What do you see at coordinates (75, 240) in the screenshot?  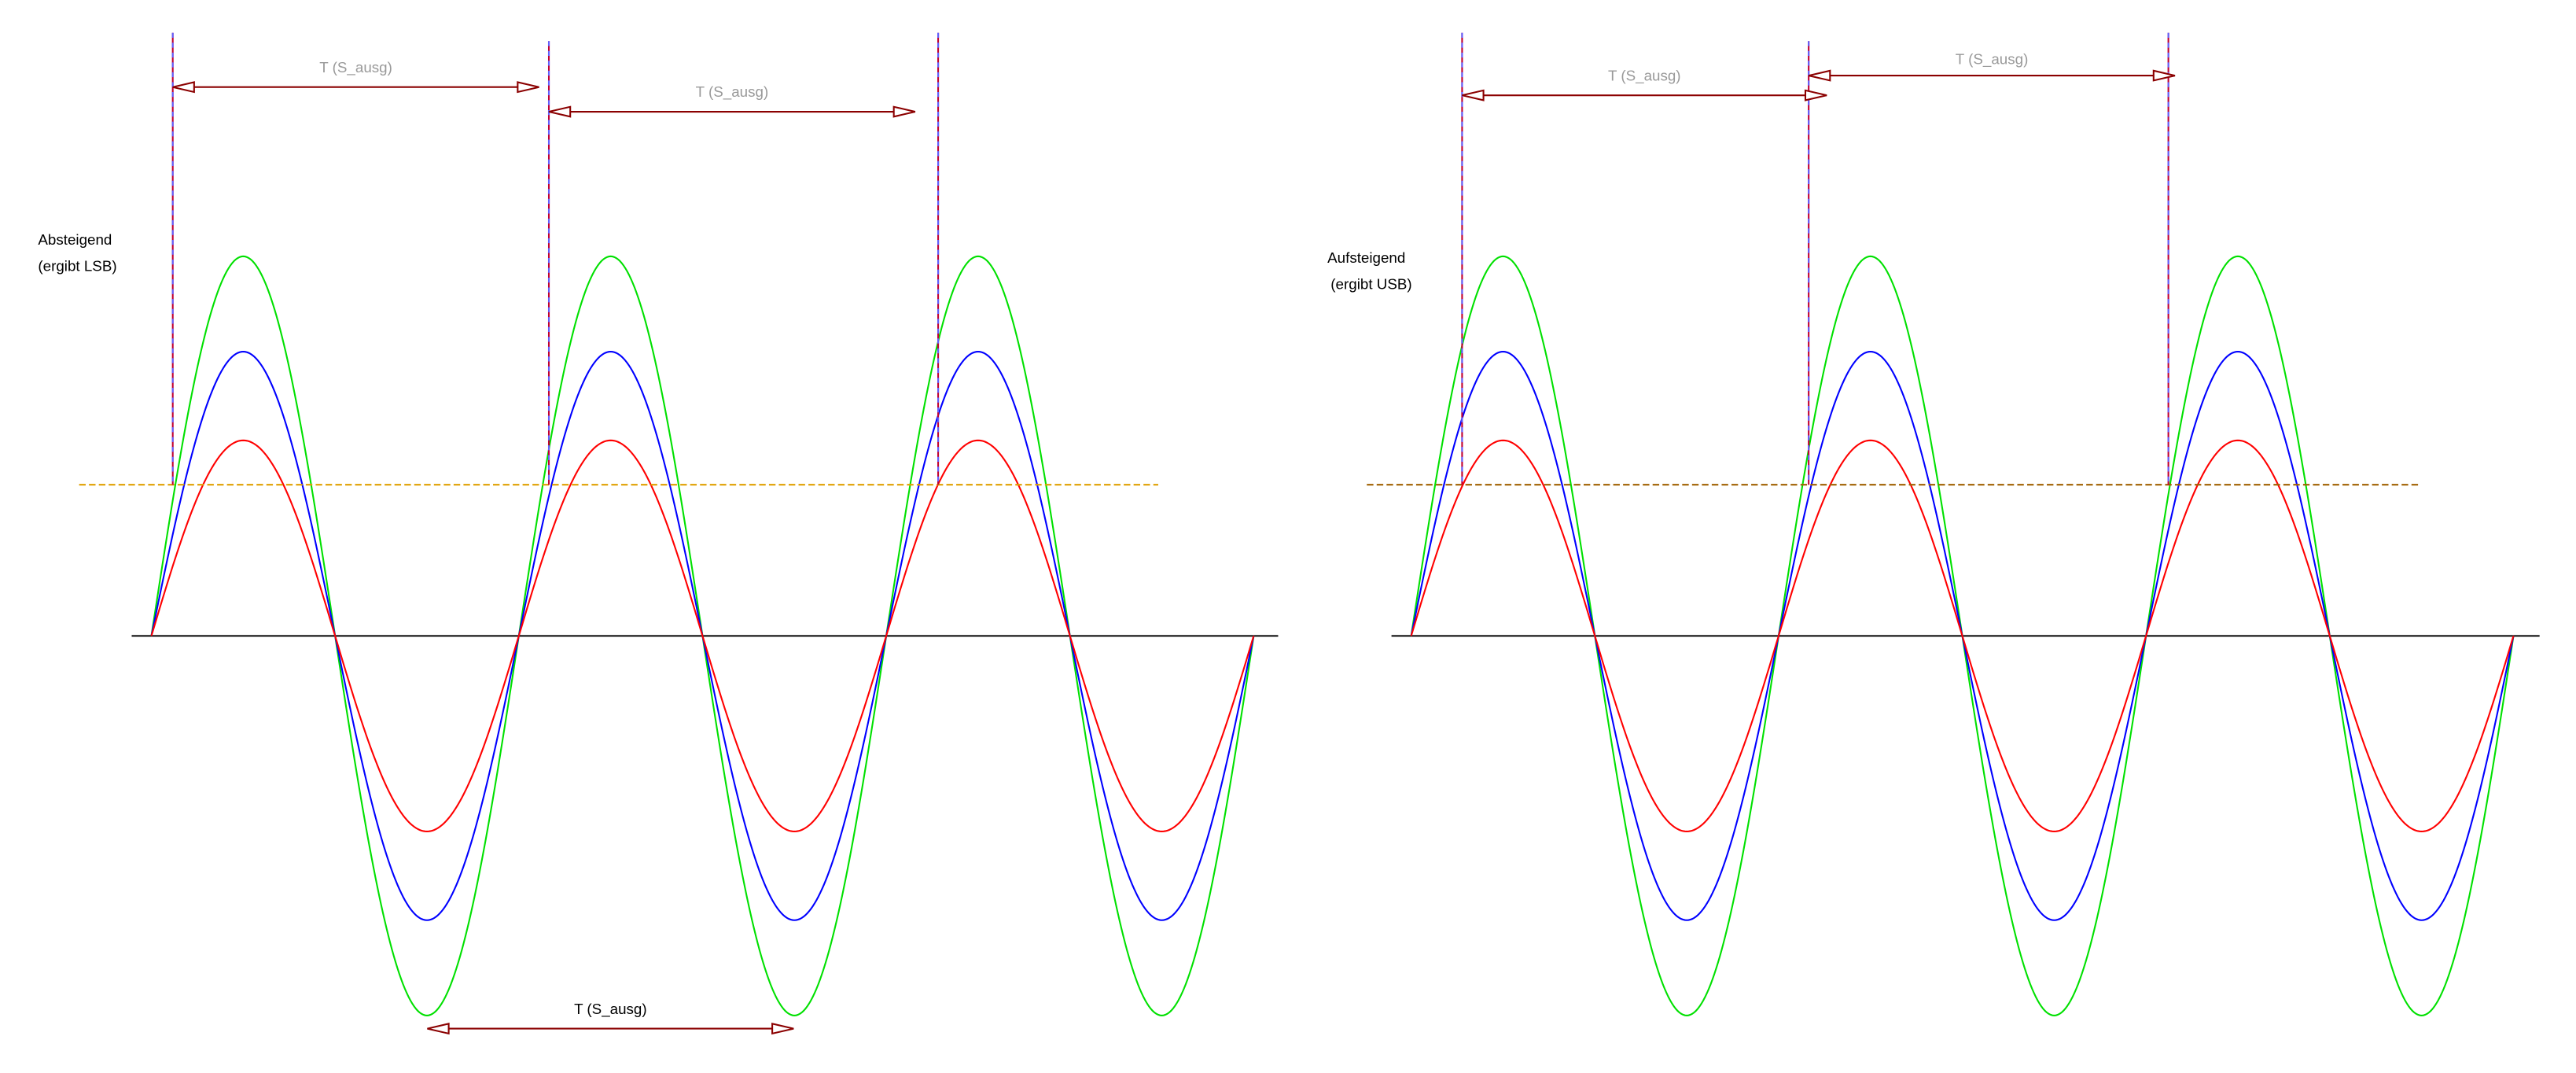 I see `panel-title: Absteigend` at bounding box center [75, 240].